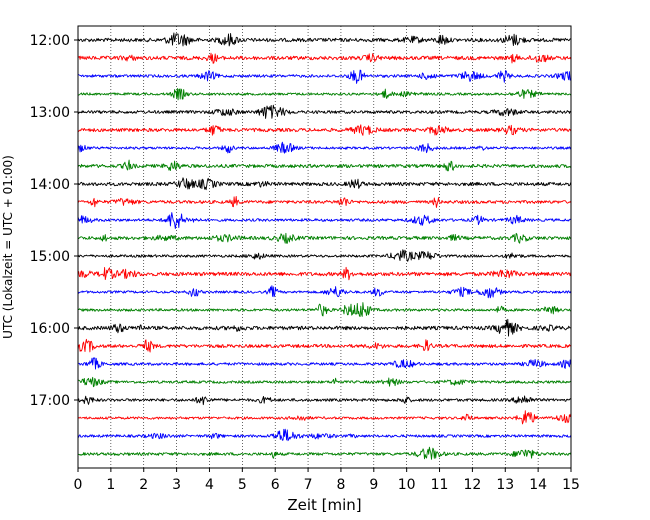 The image size is (650, 520). Describe the element at coordinates (571, 485) in the screenshot. I see `x-tick-label: 15` at that location.